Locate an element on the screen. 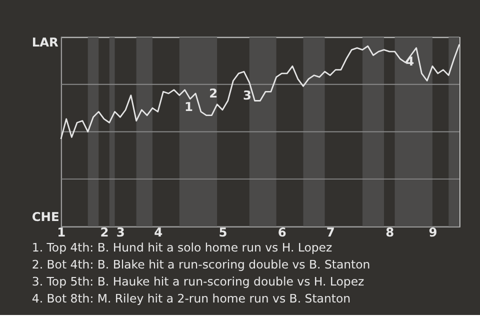 The width and height of the screenshot is (480, 320). x-tick-label: 9 is located at coordinates (433, 232).